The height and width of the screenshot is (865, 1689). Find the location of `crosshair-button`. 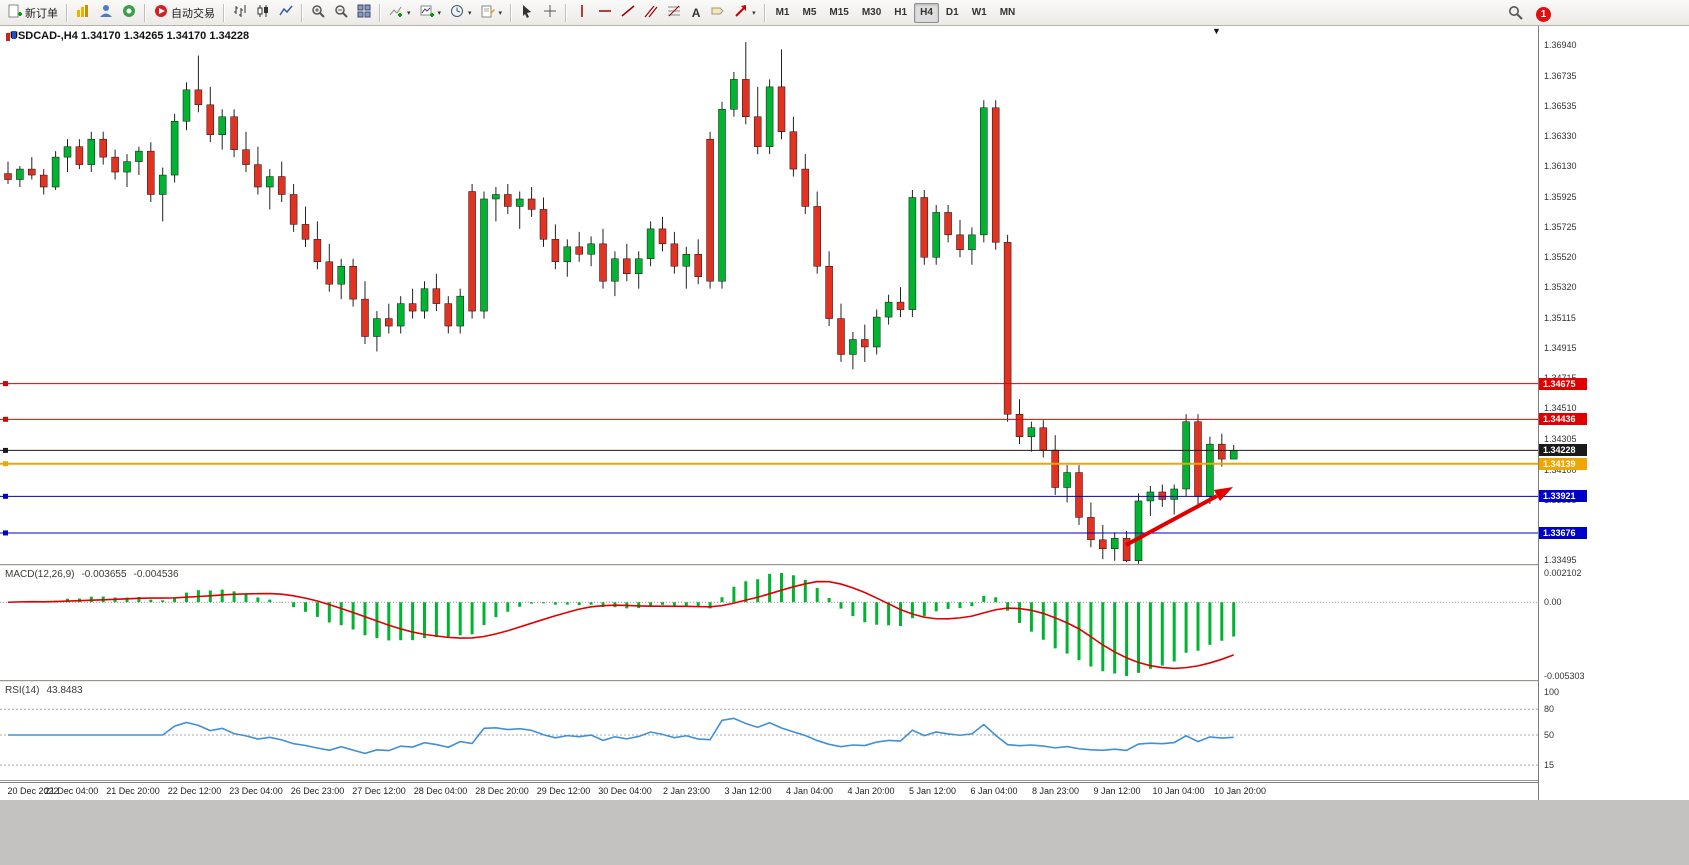

crosshair-button is located at coordinates (550, 13).